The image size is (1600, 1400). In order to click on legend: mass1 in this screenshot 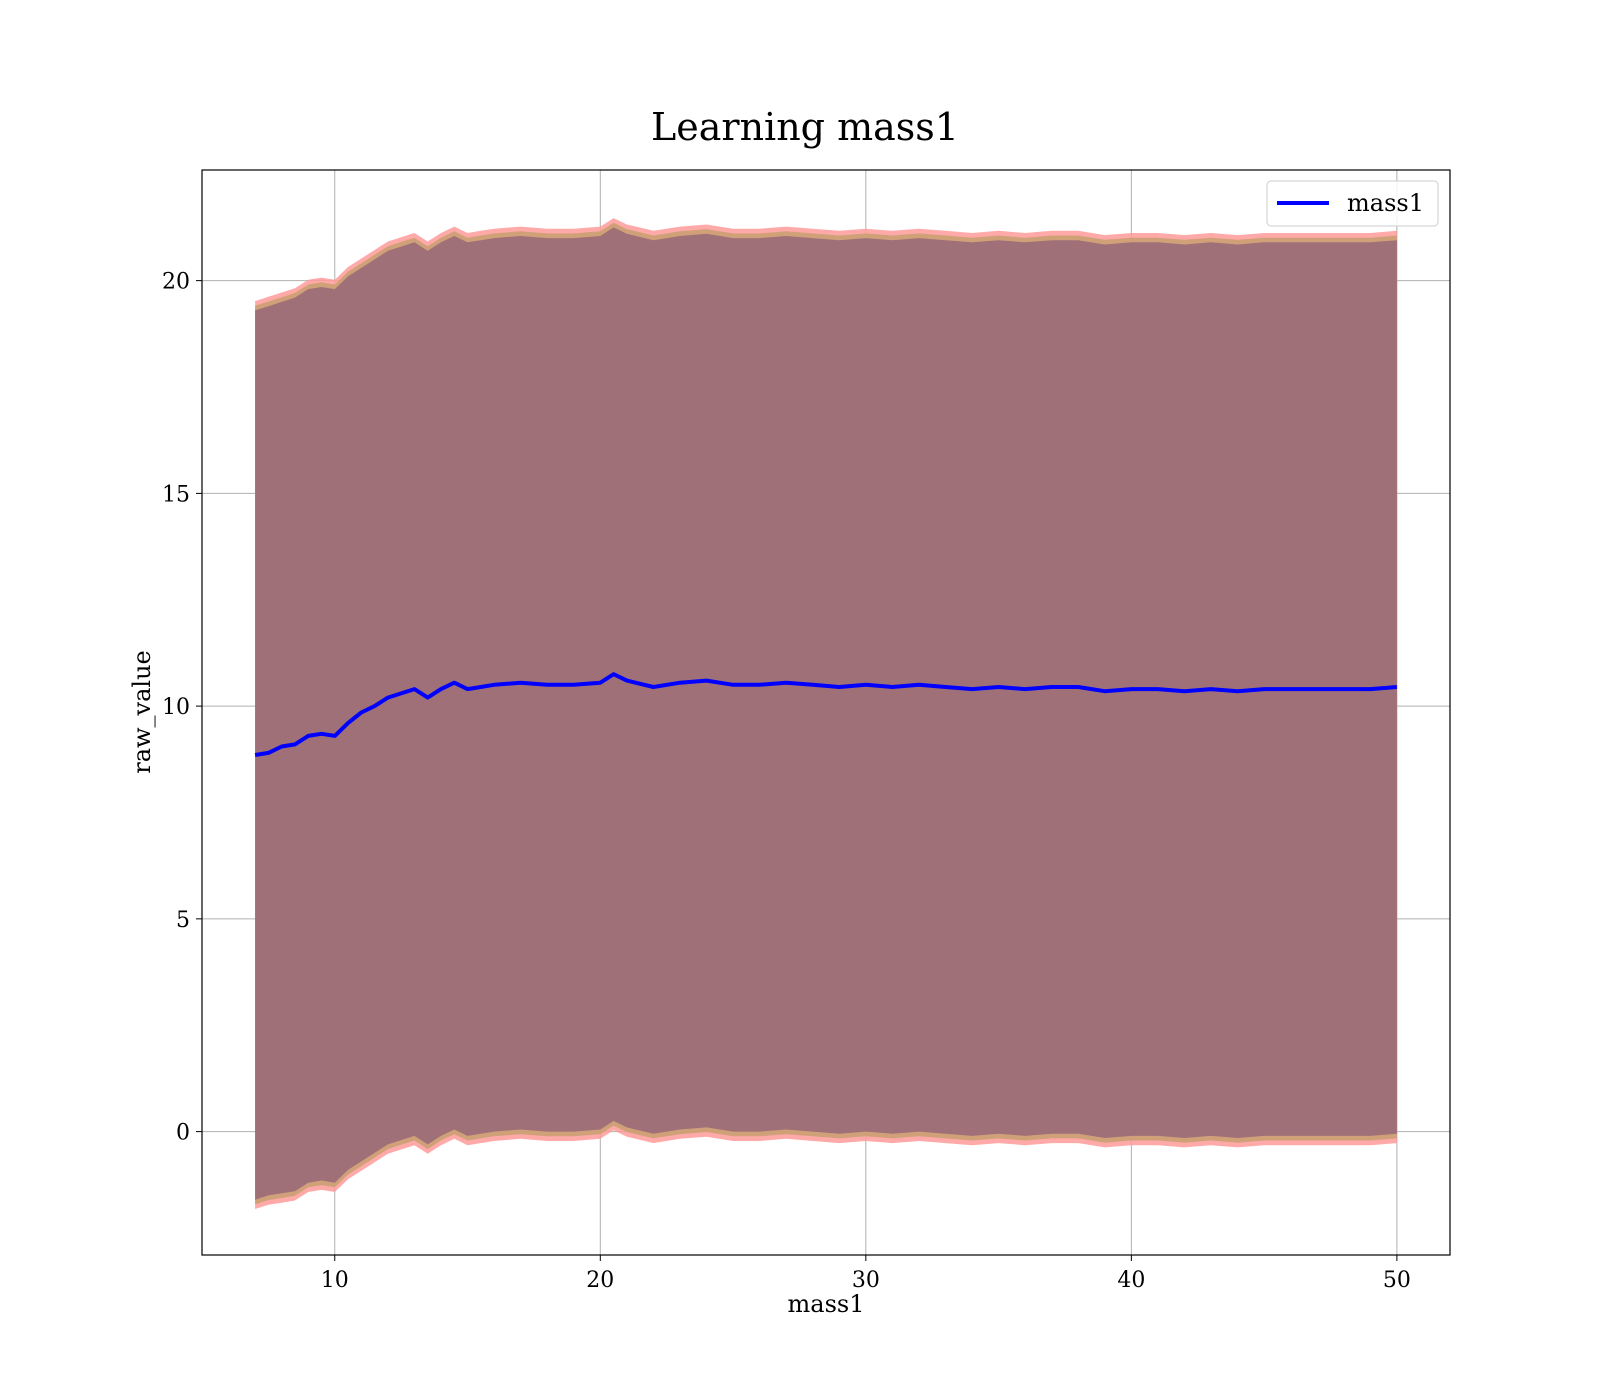, I will do `click(1352, 203)`.